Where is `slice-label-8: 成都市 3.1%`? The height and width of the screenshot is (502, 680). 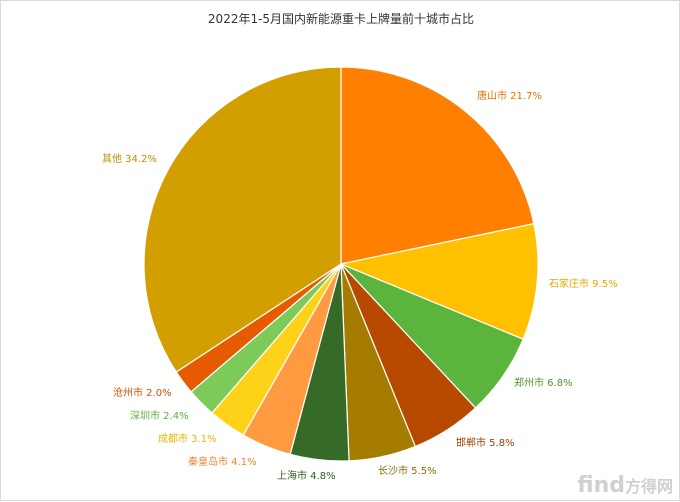 slice-label-8: 成都市 3.1% is located at coordinates (187, 438).